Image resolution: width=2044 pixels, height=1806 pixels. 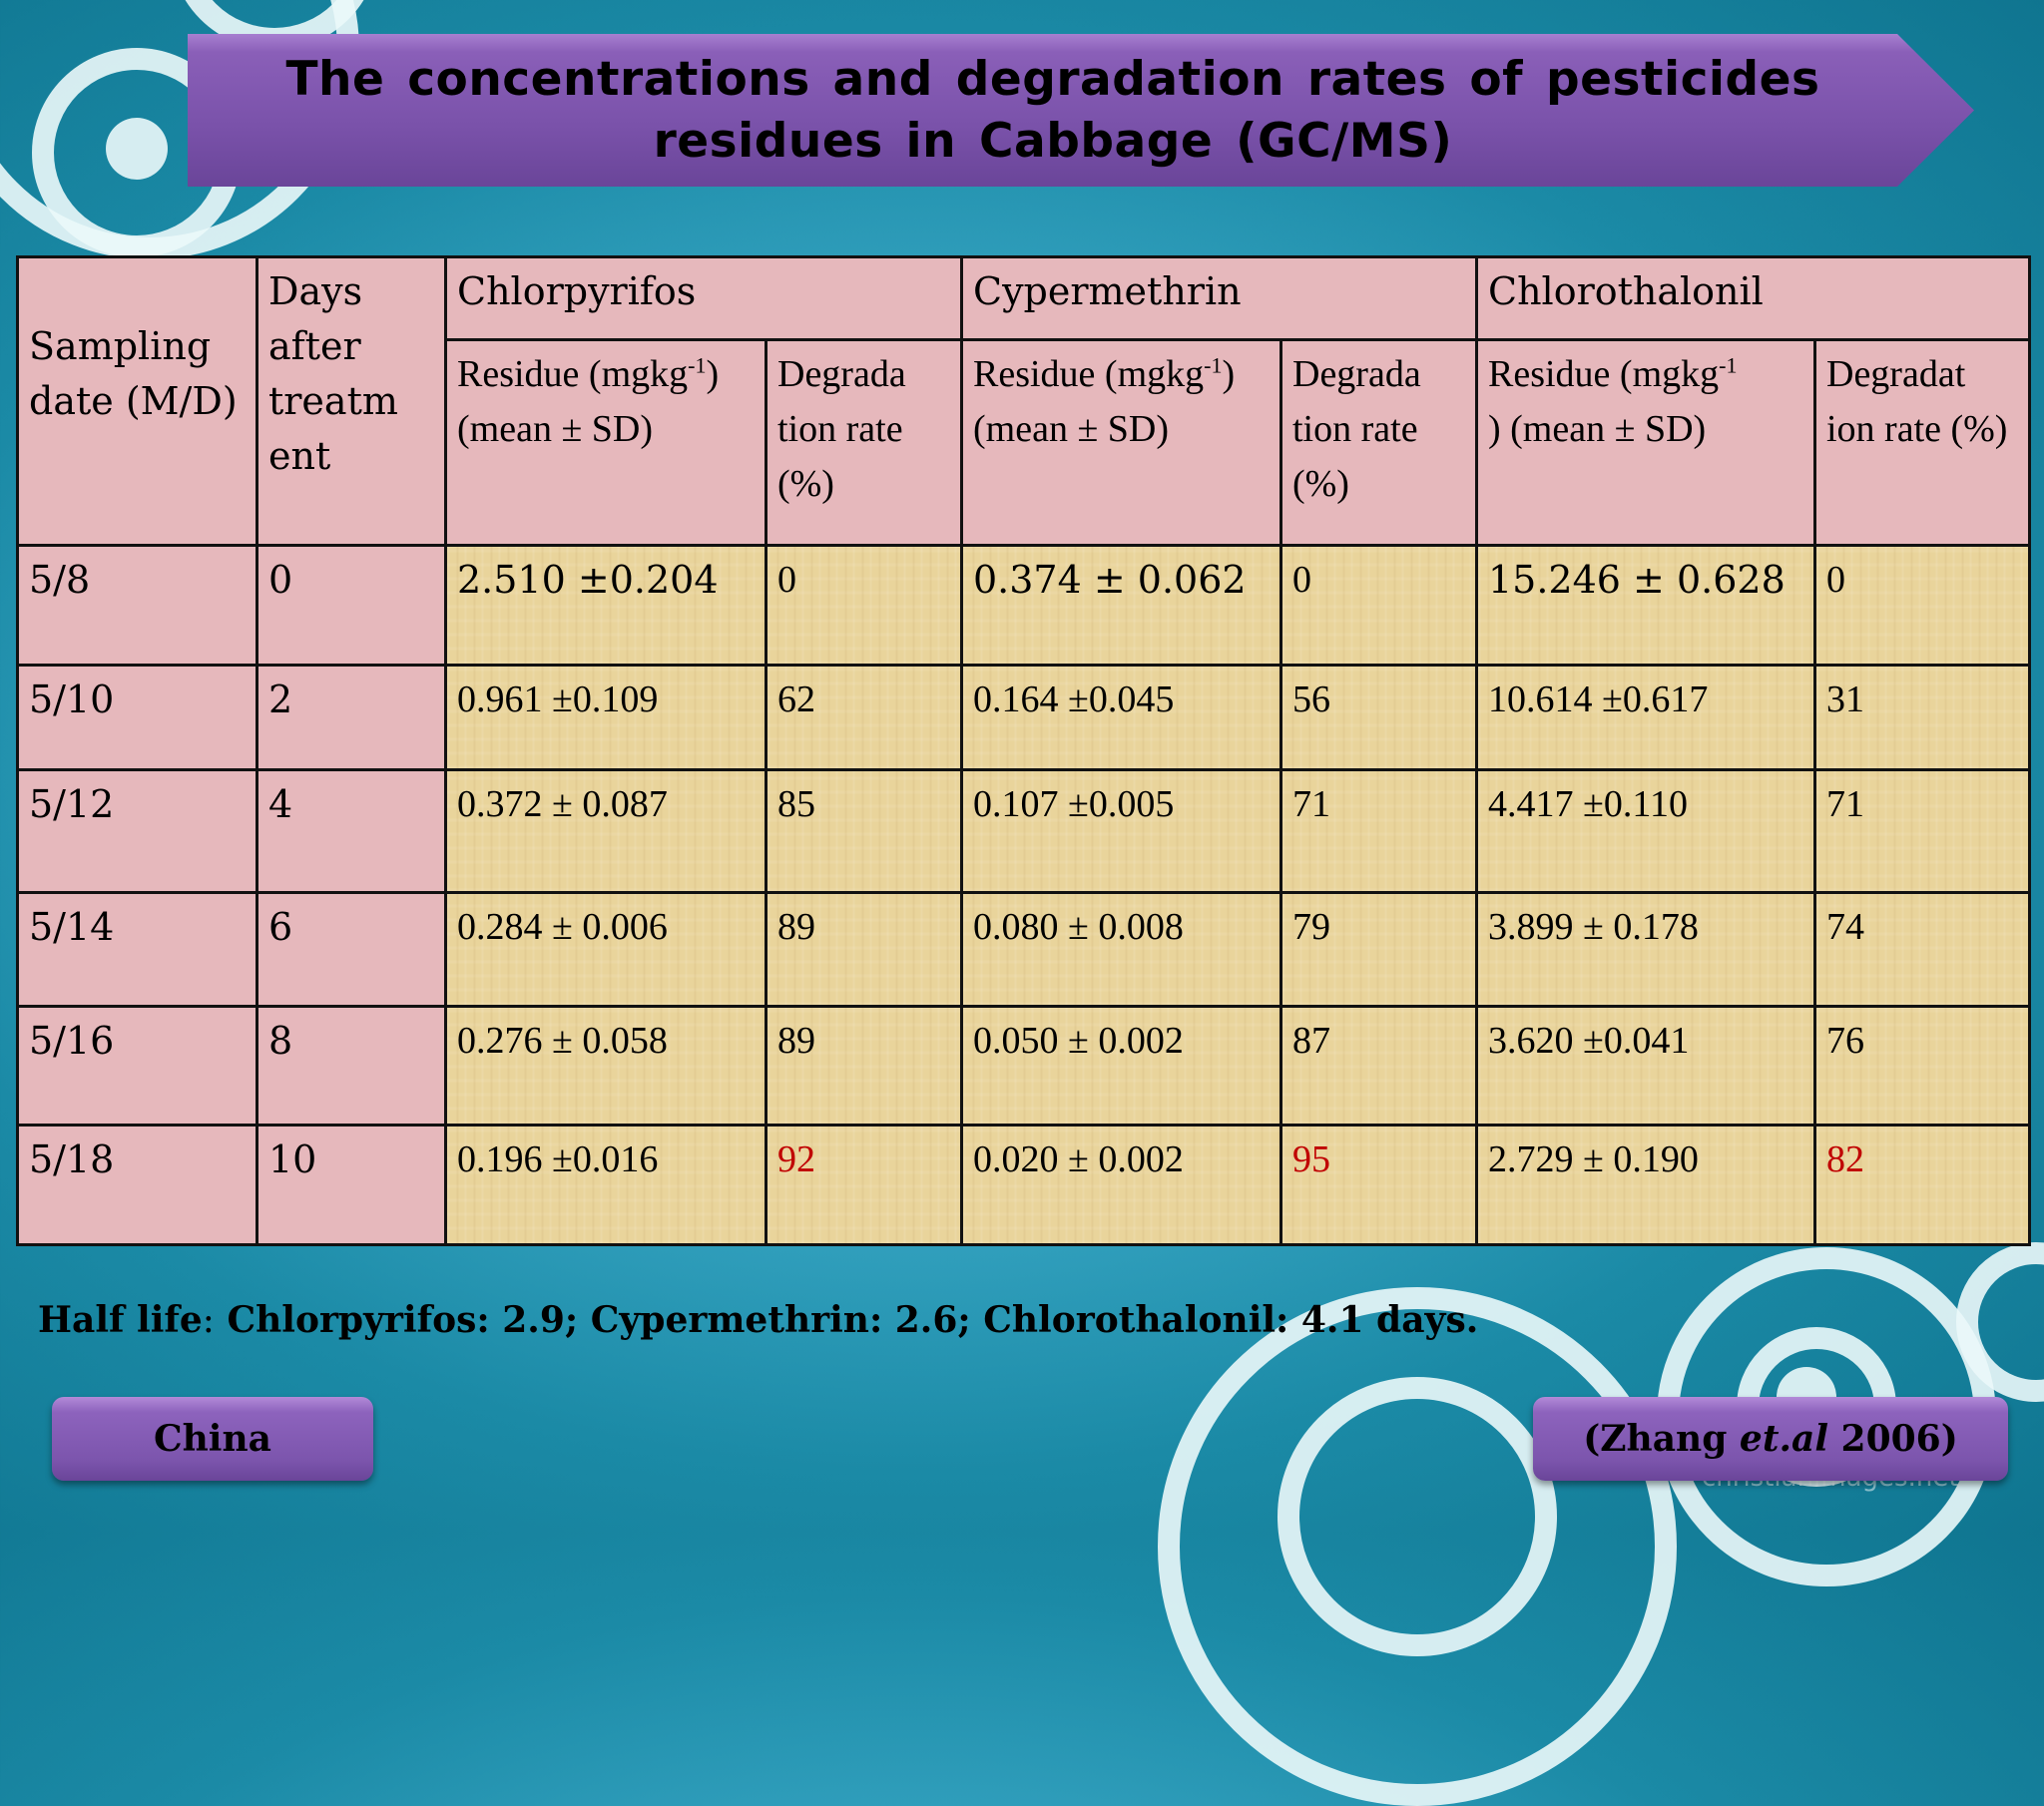 What do you see at coordinates (351, 1066) in the screenshot?
I see `cell-days: 8` at bounding box center [351, 1066].